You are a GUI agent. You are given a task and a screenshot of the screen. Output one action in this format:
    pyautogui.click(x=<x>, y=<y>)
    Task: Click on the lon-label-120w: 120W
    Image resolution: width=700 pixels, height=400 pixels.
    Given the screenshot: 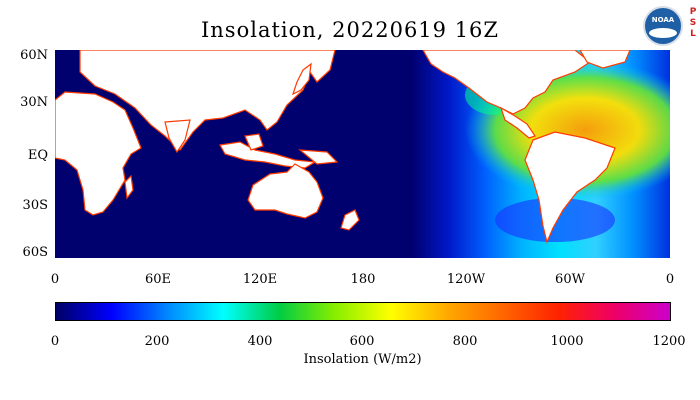 What is the action you would take?
    pyautogui.click(x=466, y=279)
    